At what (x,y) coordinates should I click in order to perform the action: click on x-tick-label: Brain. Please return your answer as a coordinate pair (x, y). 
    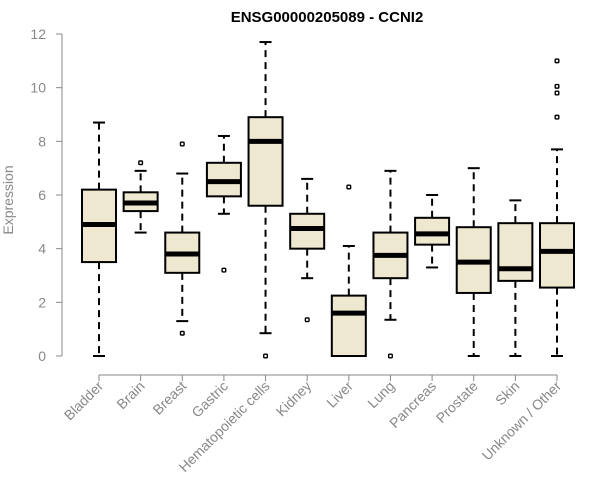
    Looking at the image, I should click on (130, 395).